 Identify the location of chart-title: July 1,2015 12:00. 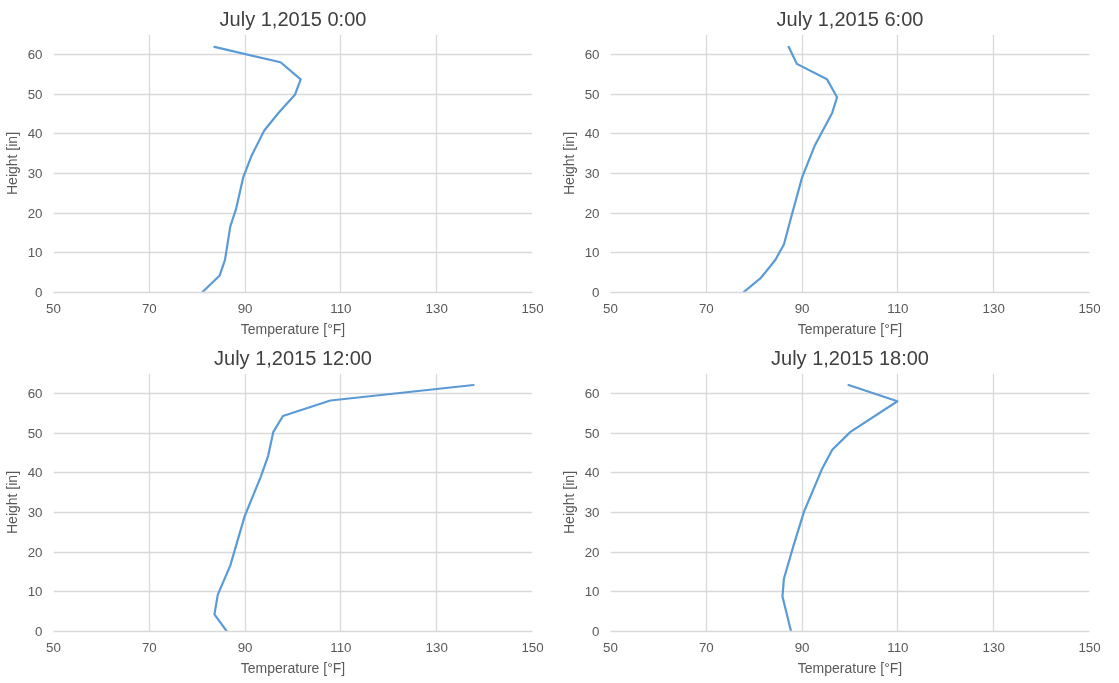
(293, 357).